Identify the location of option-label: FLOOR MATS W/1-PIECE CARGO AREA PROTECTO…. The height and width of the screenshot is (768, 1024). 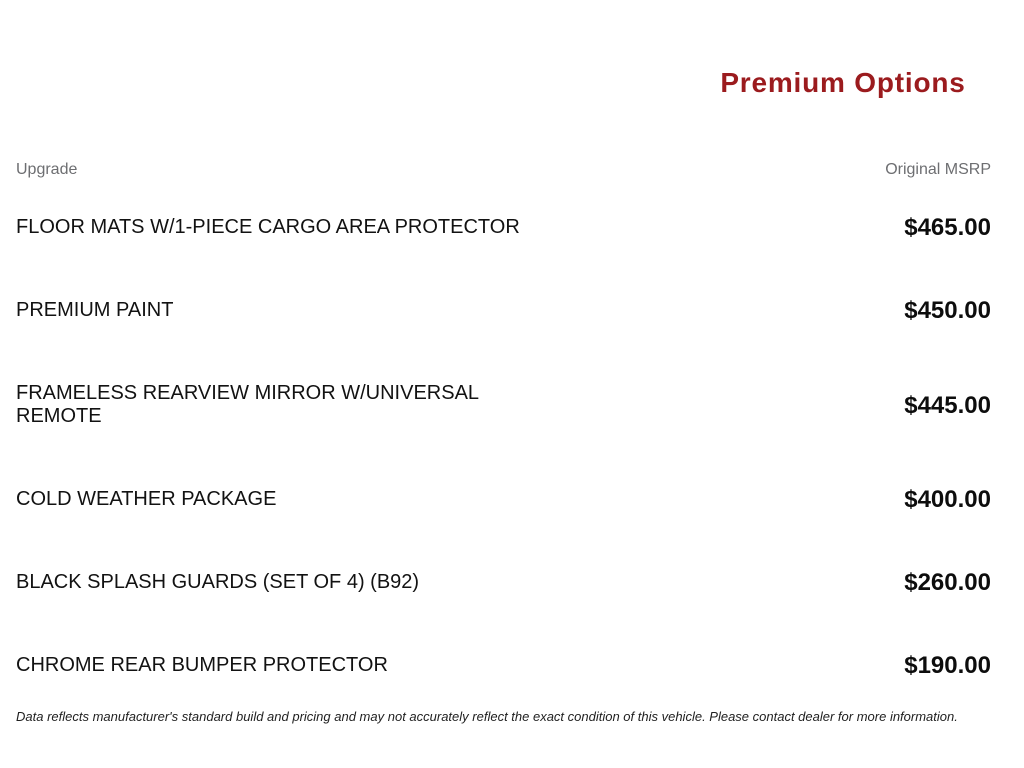
(268, 227).